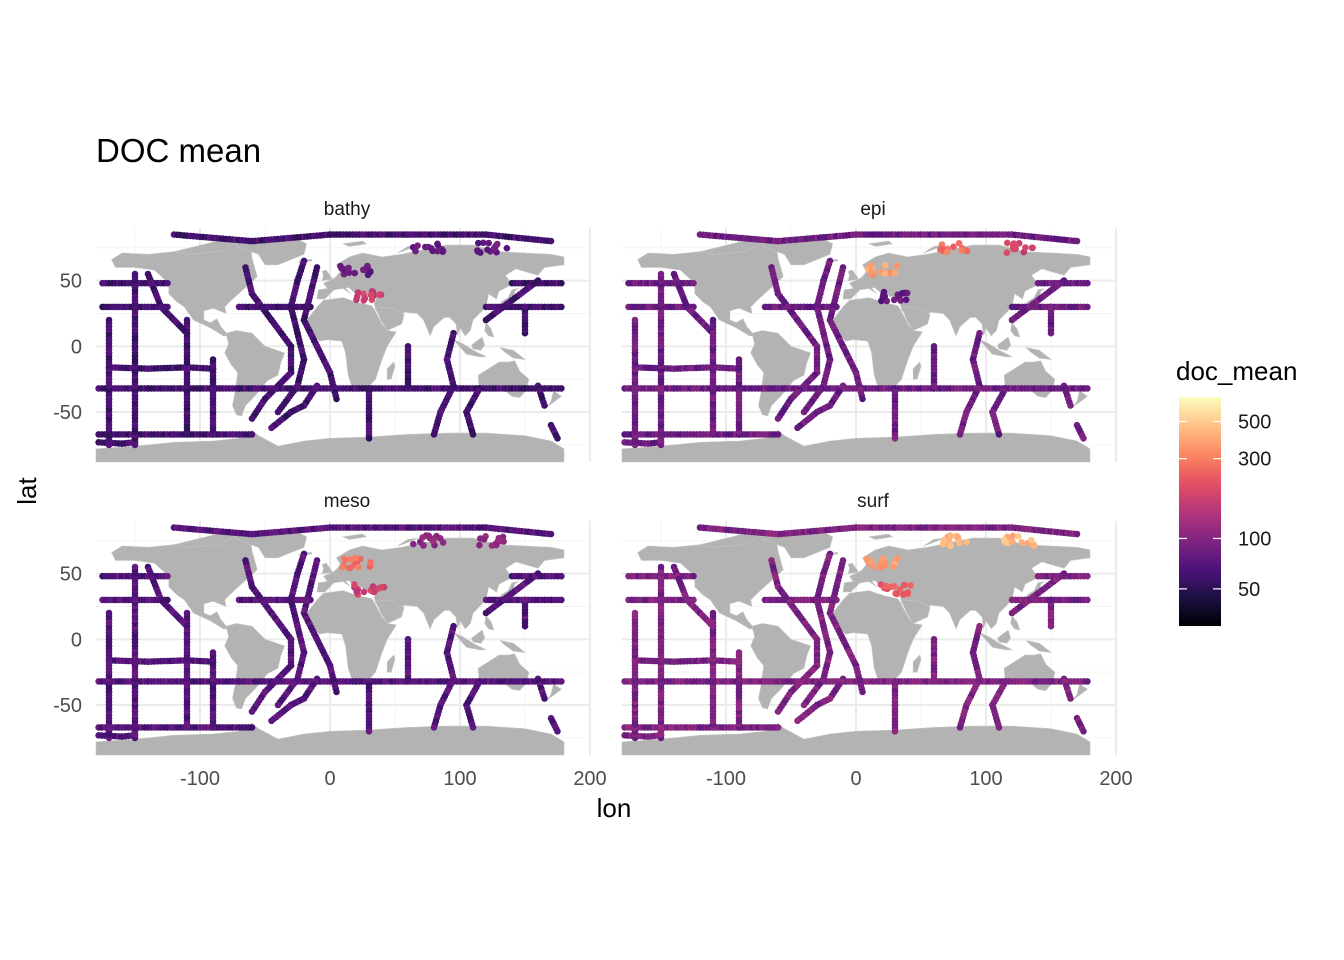  I want to click on y-tick-label: 0, so click(76, 347).